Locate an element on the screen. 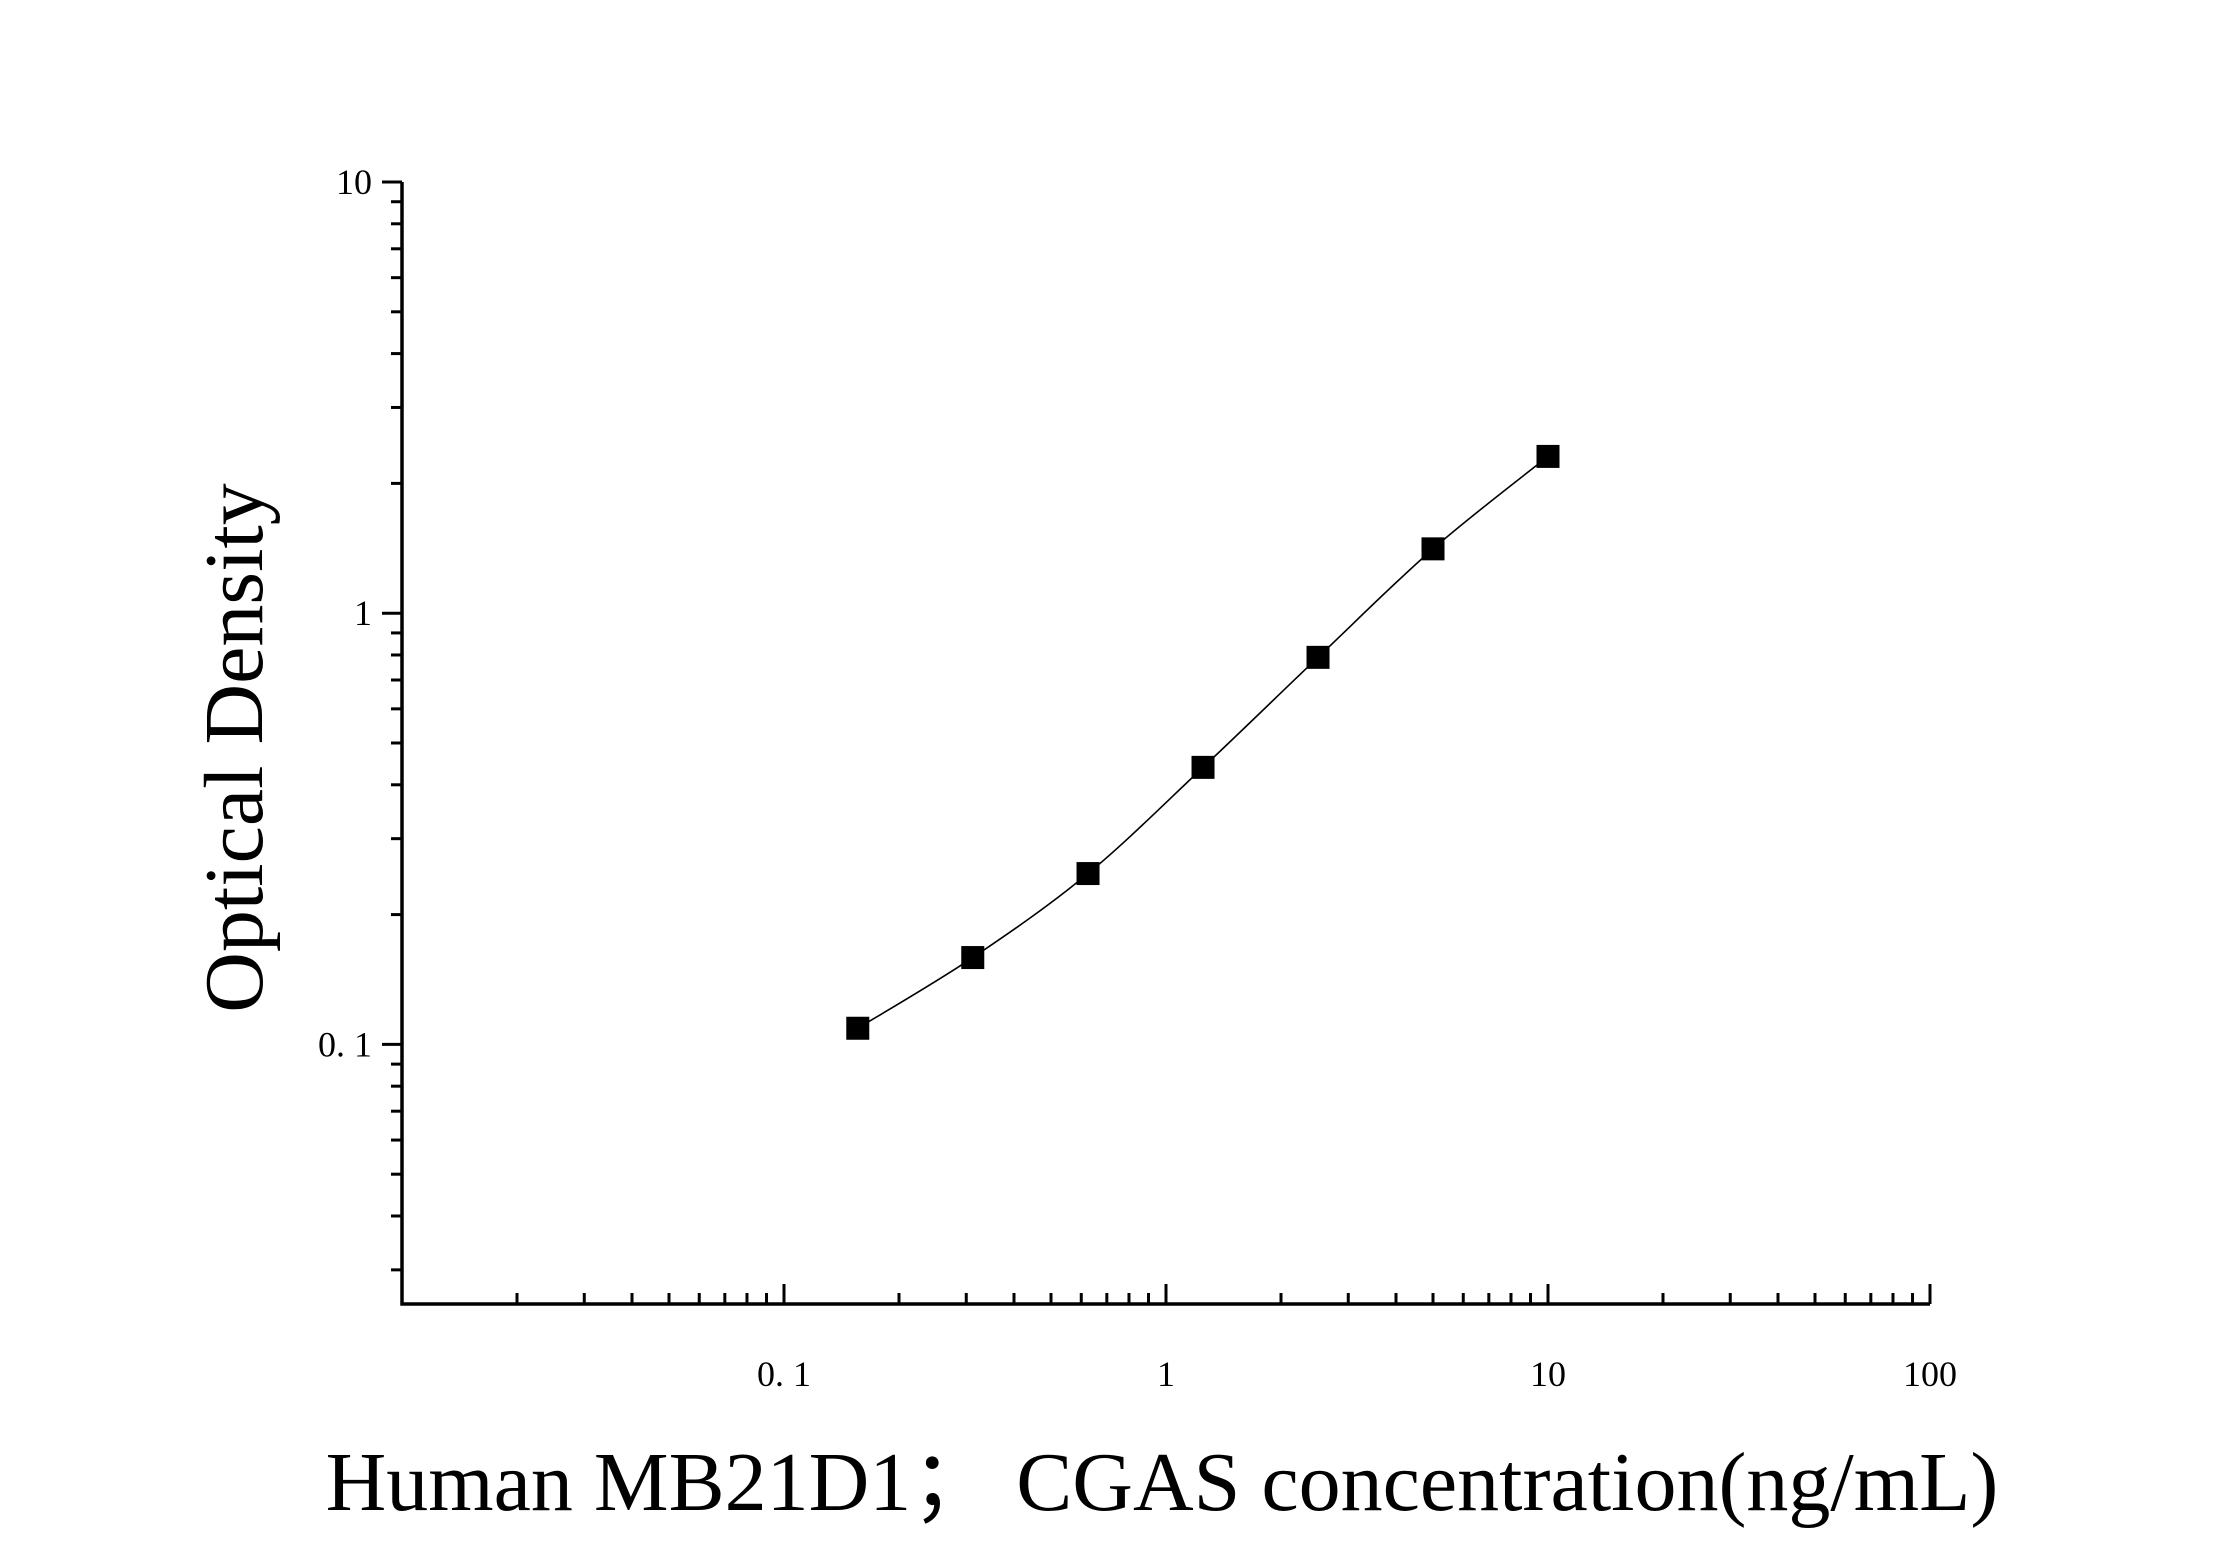  x-tick-label: 0. 1 is located at coordinates (784, 1374).